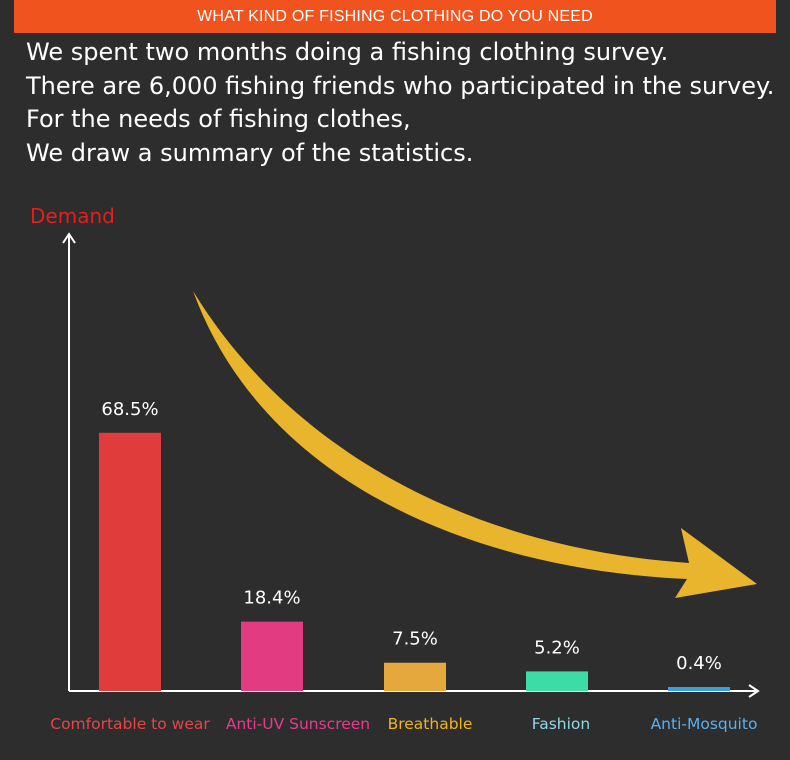  What do you see at coordinates (130, 724) in the screenshot?
I see `category-label-1: Comfortable to wear` at bounding box center [130, 724].